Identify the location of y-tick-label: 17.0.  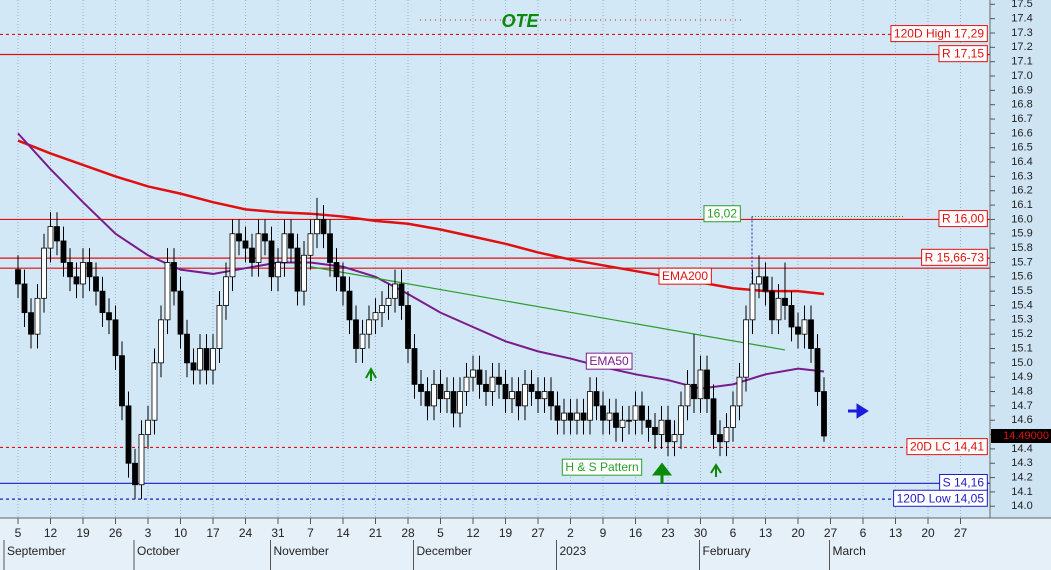
(1021, 76).